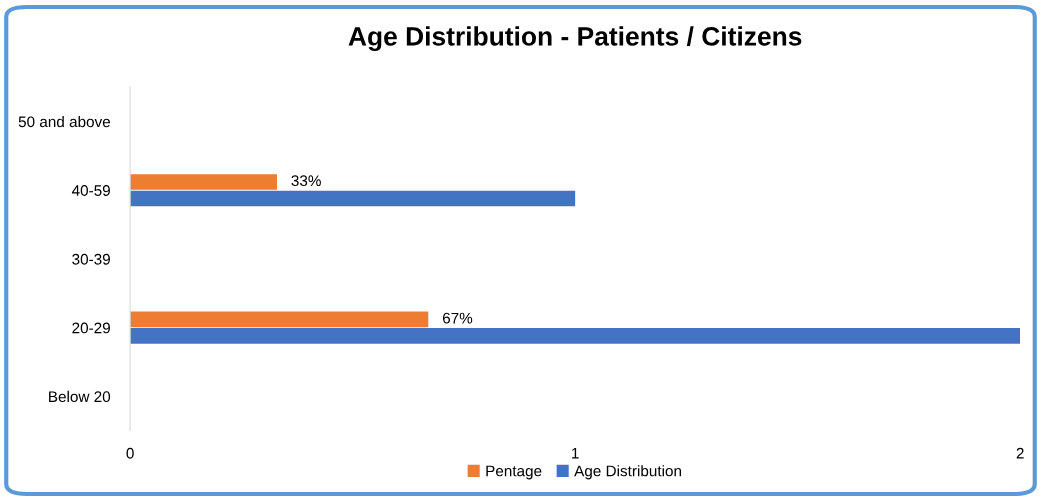 The height and width of the screenshot is (498, 1041). I want to click on legend-label: Pentage, so click(514, 472).